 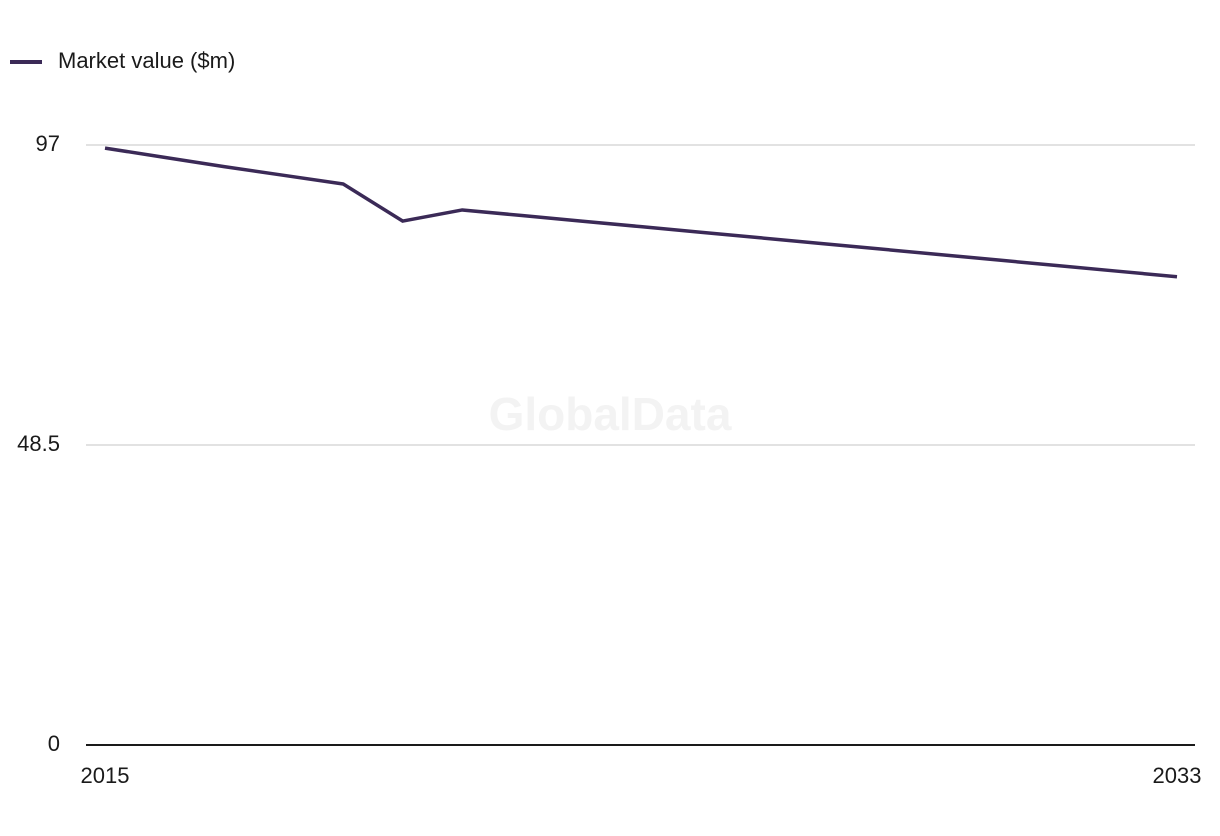 What do you see at coordinates (1177, 775) in the screenshot?
I see `x-tick-label: 2033` at bounding box center [1177, 775].